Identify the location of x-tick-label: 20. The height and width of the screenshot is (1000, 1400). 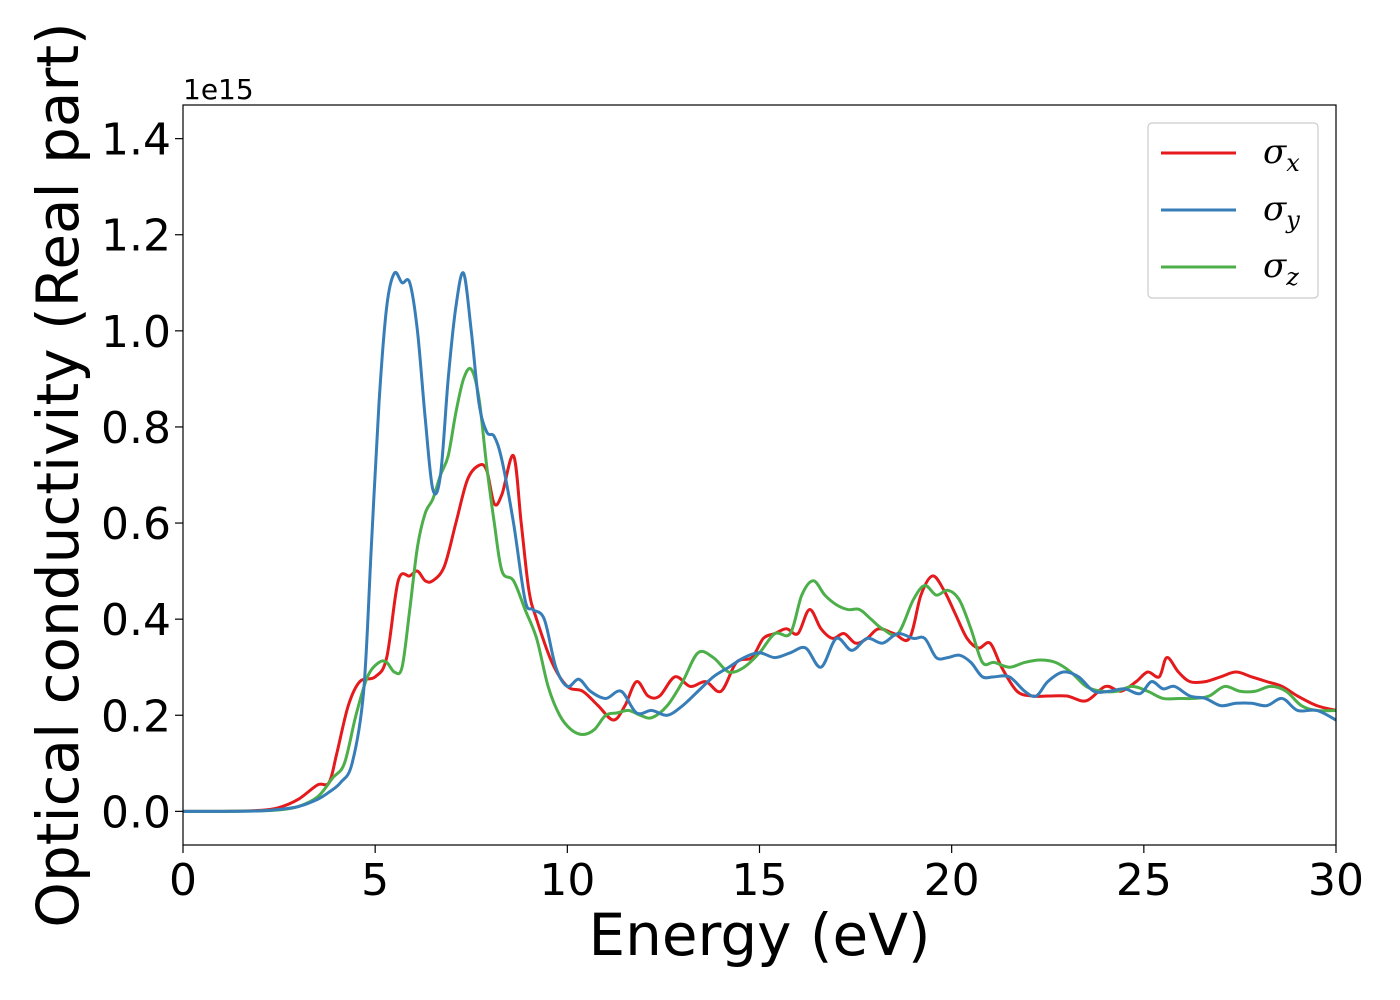
(952, 880).